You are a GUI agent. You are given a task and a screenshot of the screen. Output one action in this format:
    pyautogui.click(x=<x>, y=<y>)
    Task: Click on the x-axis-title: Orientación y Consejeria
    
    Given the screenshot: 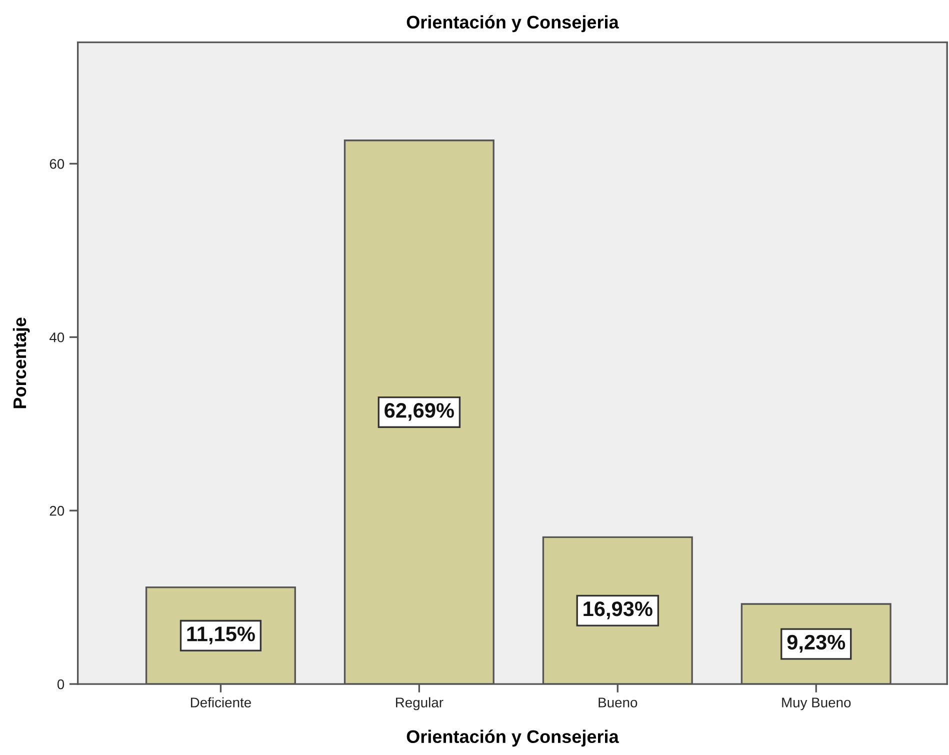 What is the action you would take?
    pyautogui.click(x=512, y=738)
    